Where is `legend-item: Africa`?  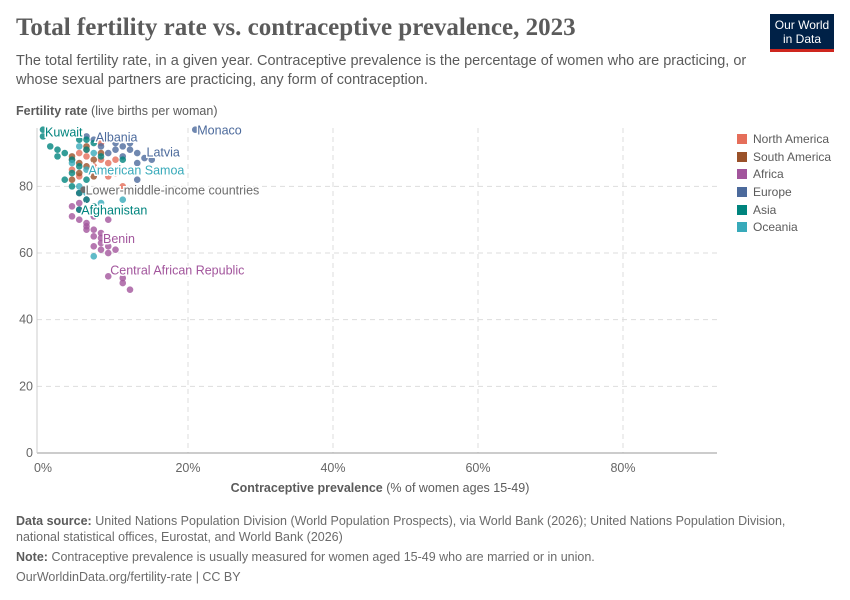
legend-item: Africa is located at coordinates (784, 174).